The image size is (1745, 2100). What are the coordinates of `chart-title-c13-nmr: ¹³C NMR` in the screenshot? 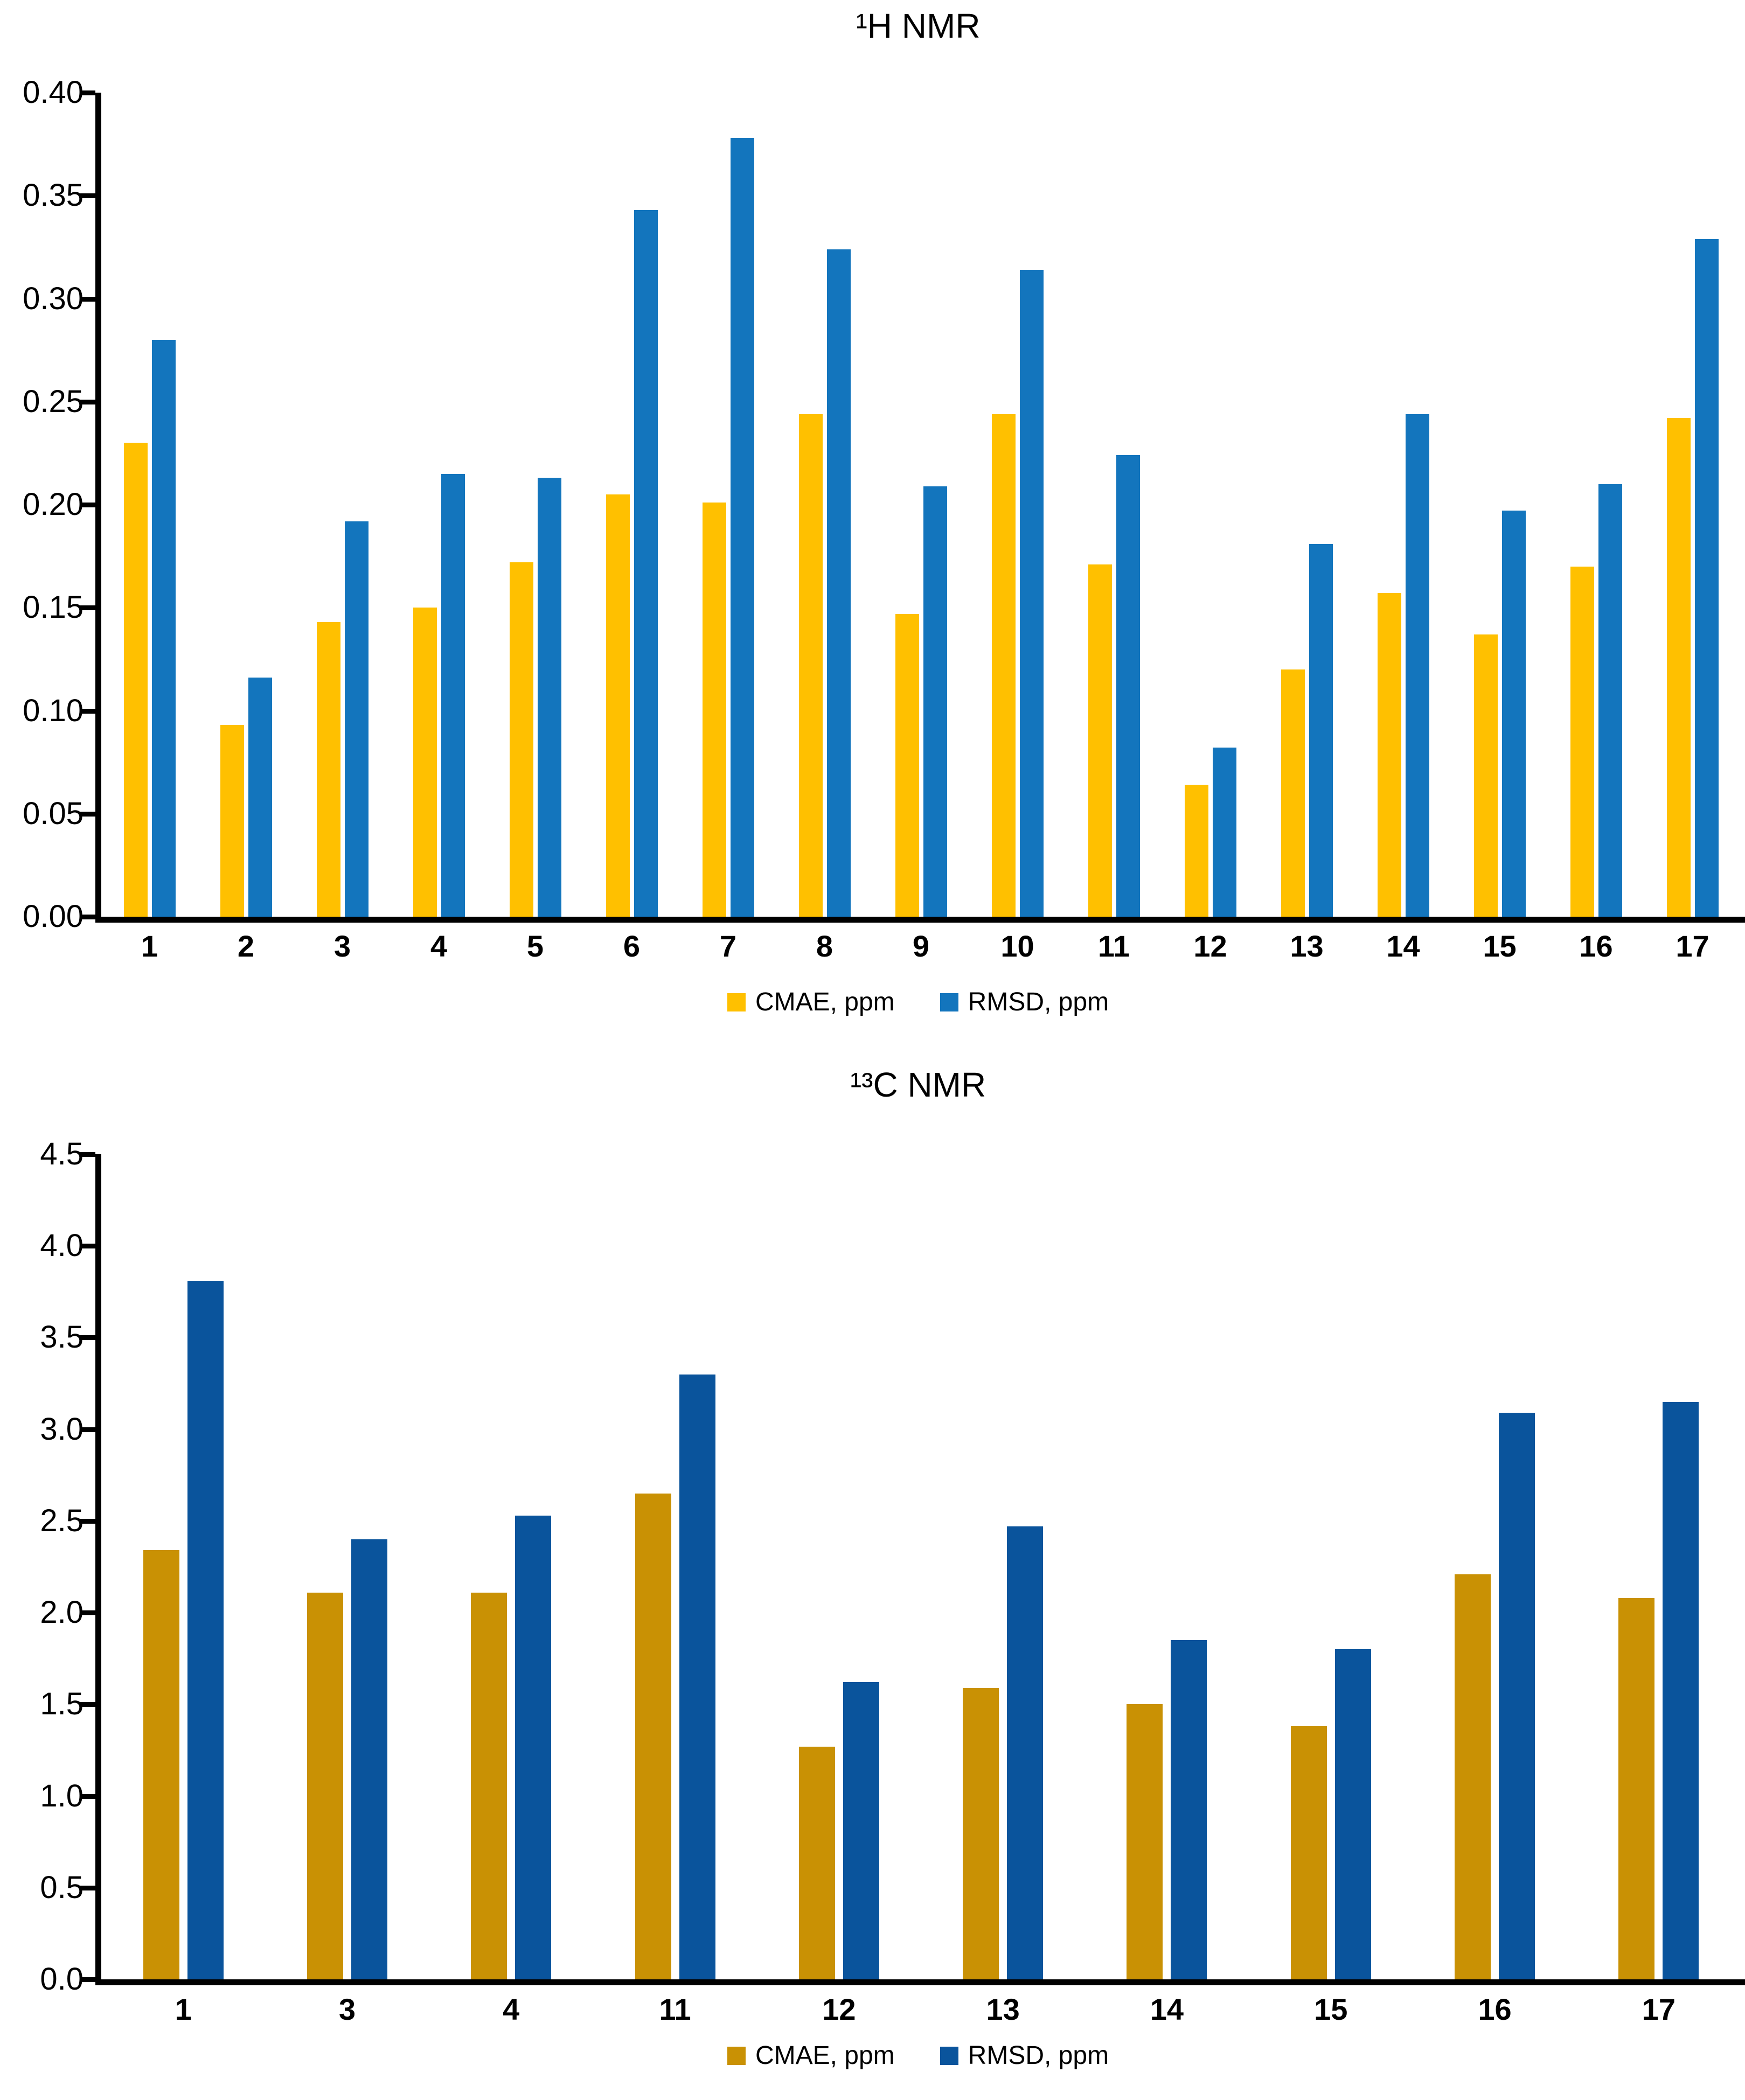 It's located at (918, 1084).